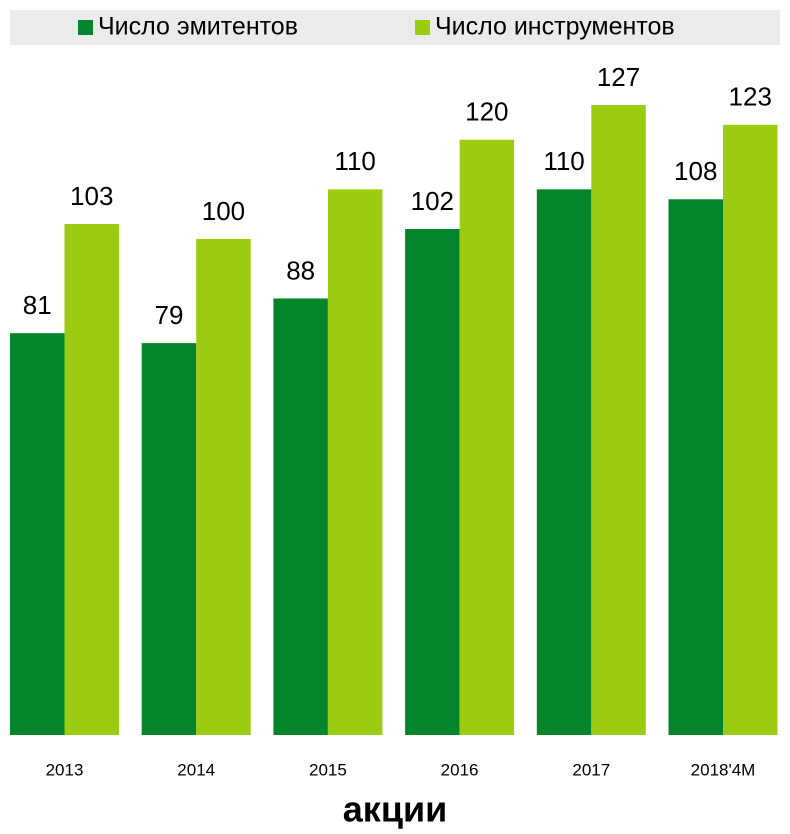 The image size is (790, 834). What do you see at coordinates (591, 769) in the screenshot?
I see `x-tick-label: 2017` at bounding box center [591, 769].